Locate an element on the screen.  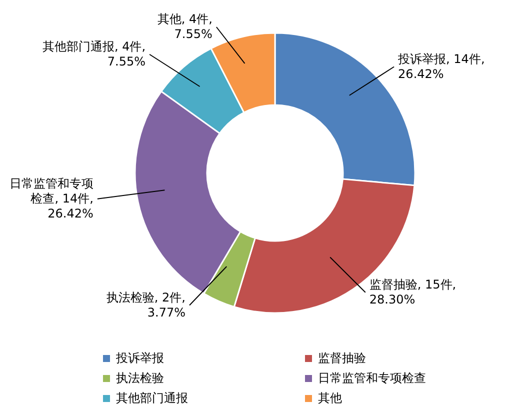
data-label: 监督抽验, 15件, 28.30% is located at coordinates (412, 291).